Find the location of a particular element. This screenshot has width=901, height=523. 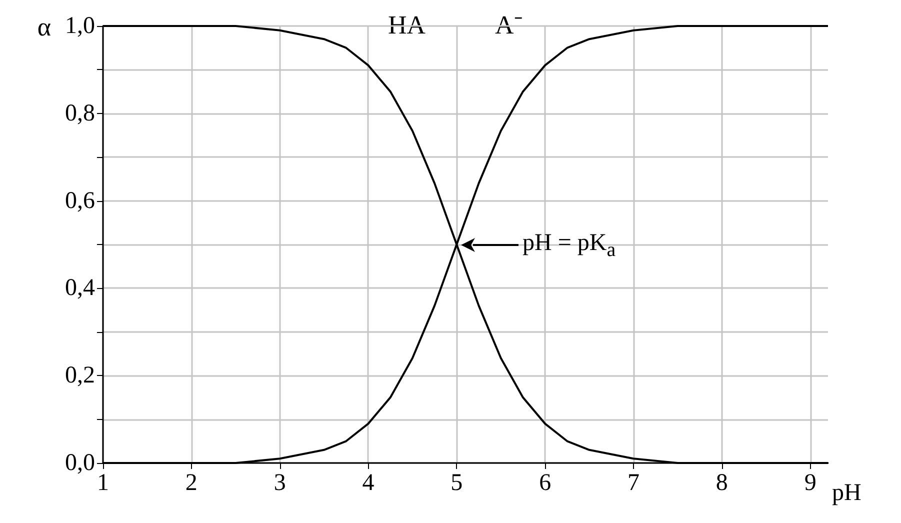

x-tick-label: 5 is located at coordinates (456, 483).